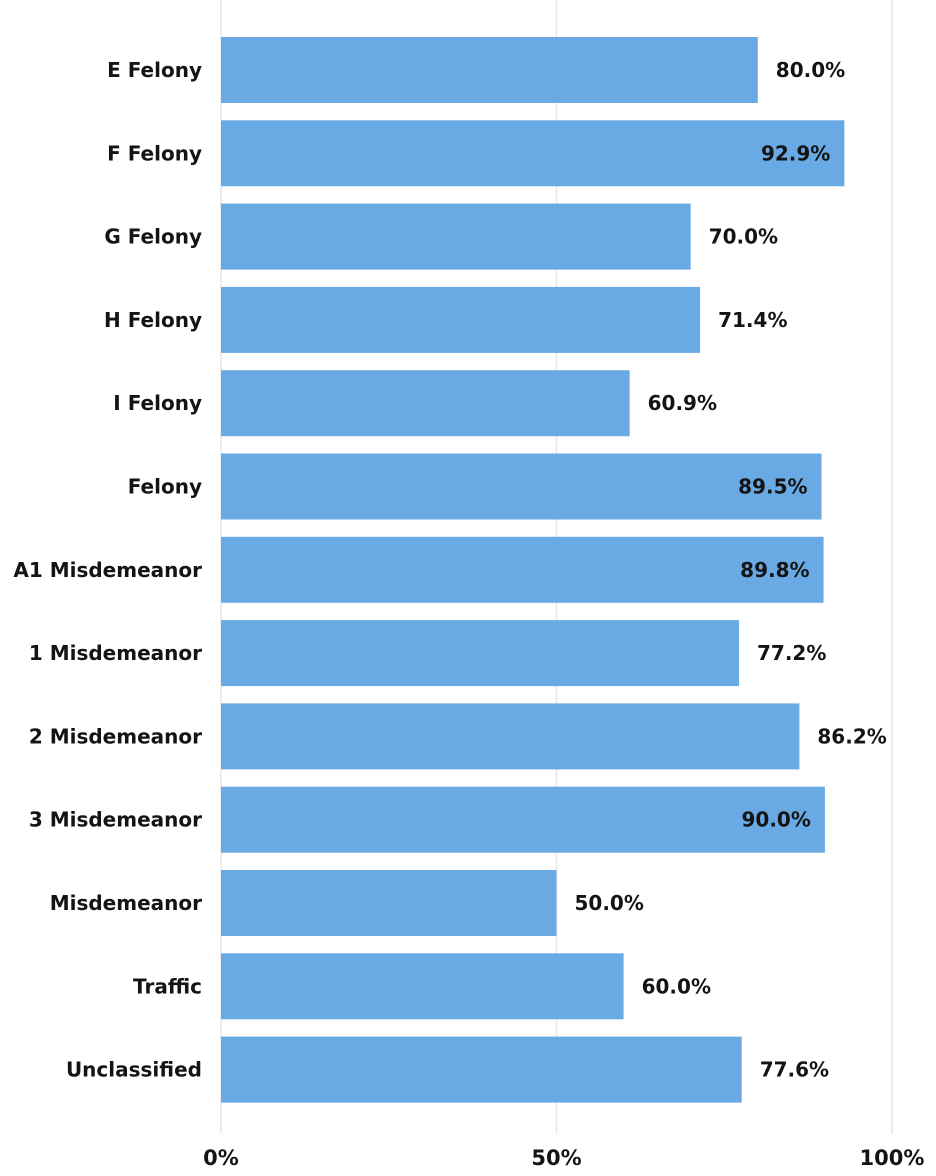  I want to click on data-label: 80.0%, so click(810, 70).